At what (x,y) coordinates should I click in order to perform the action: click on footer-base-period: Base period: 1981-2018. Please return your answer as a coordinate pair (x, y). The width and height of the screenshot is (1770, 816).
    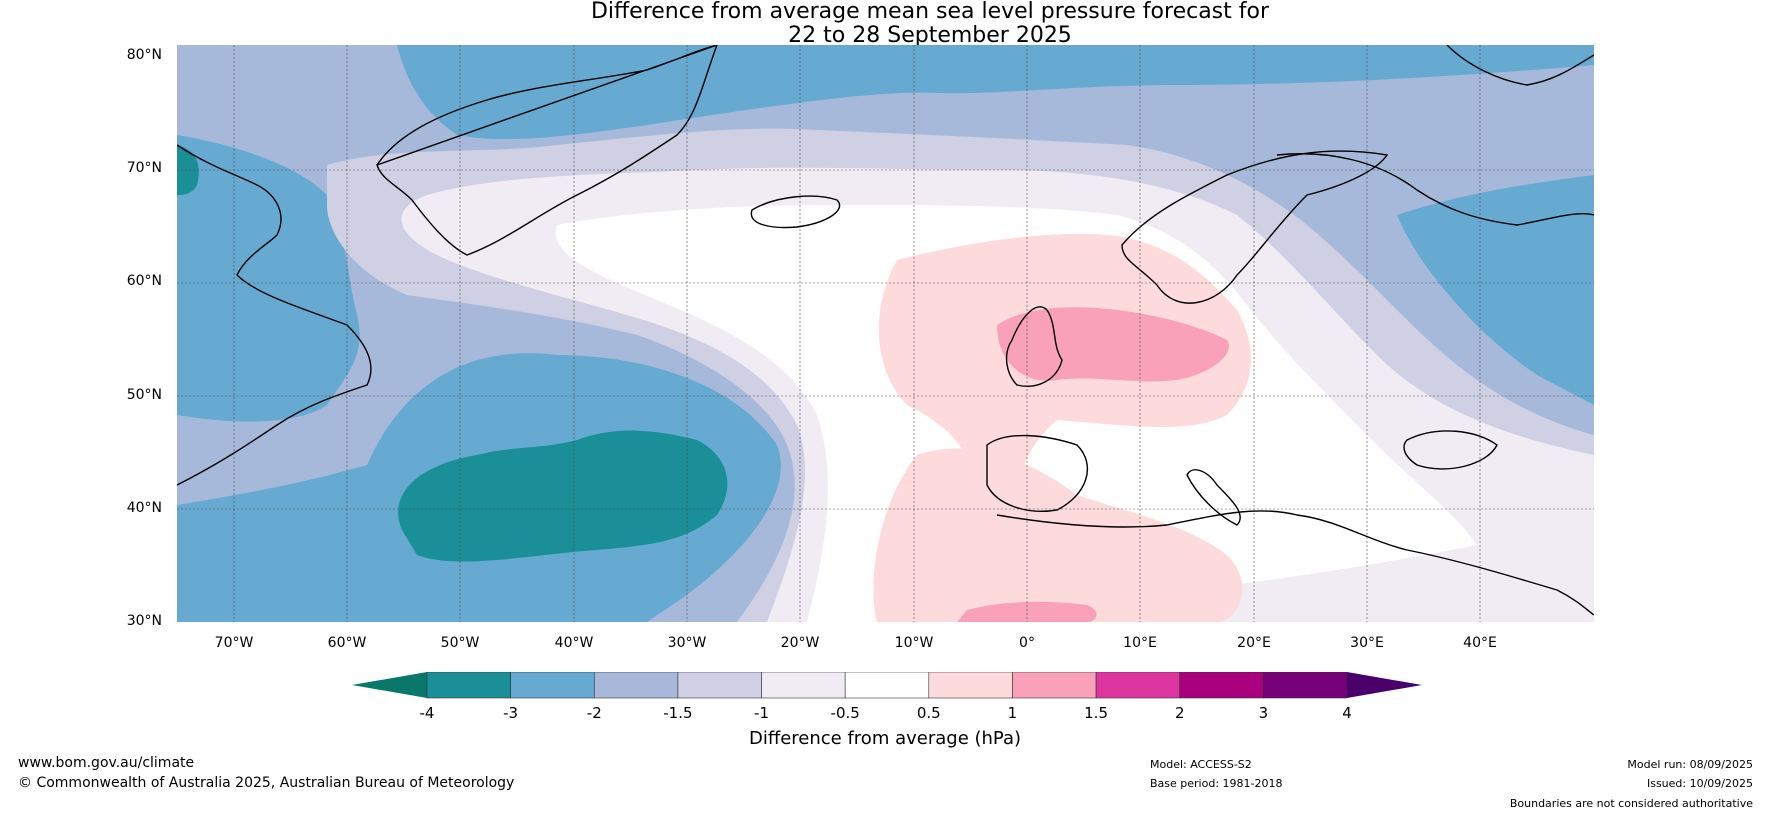
    Looking at the image, I should click on (1216, 783).